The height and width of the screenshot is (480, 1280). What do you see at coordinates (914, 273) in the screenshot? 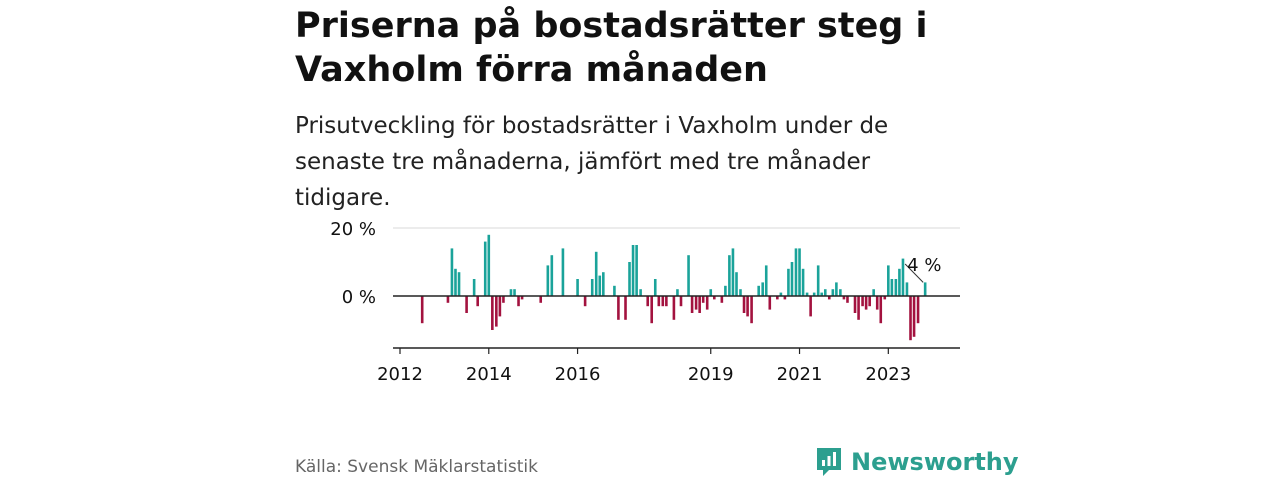
I see `annotation-leader` at bounding box center [914, 273].